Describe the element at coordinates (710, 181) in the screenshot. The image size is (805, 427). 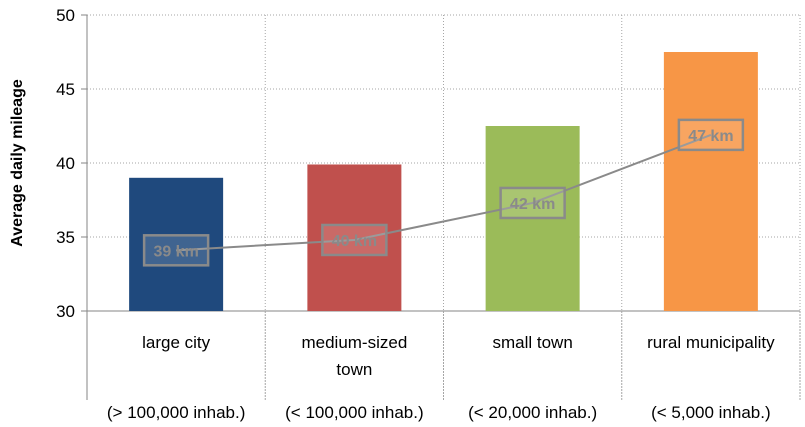
I see `bar` at that location.